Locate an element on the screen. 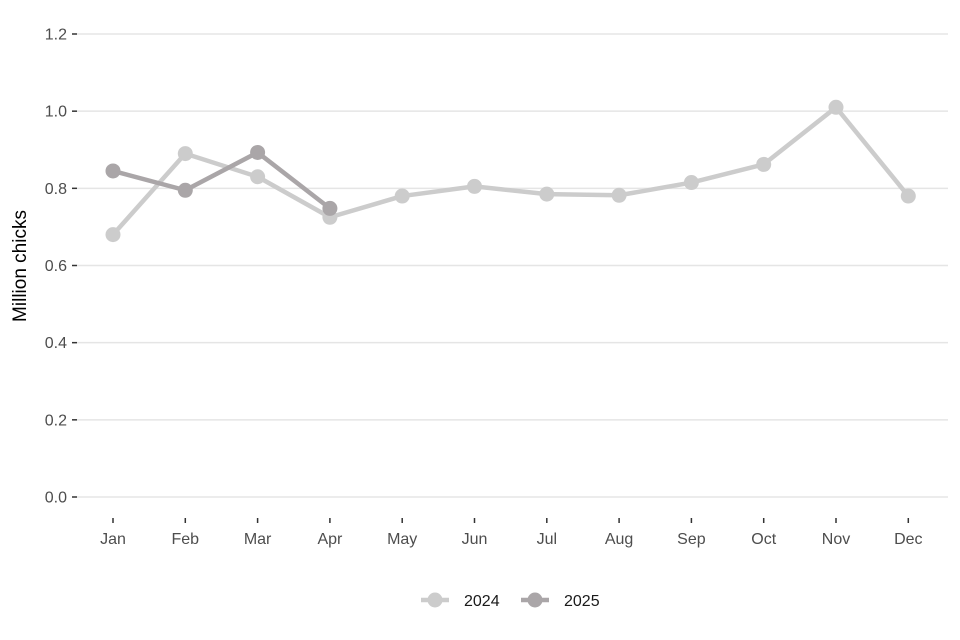 Image resolution: width=960 pixels, height=640 pixels. legend-item-2024: 2024 is located at coordinates (460, 601).